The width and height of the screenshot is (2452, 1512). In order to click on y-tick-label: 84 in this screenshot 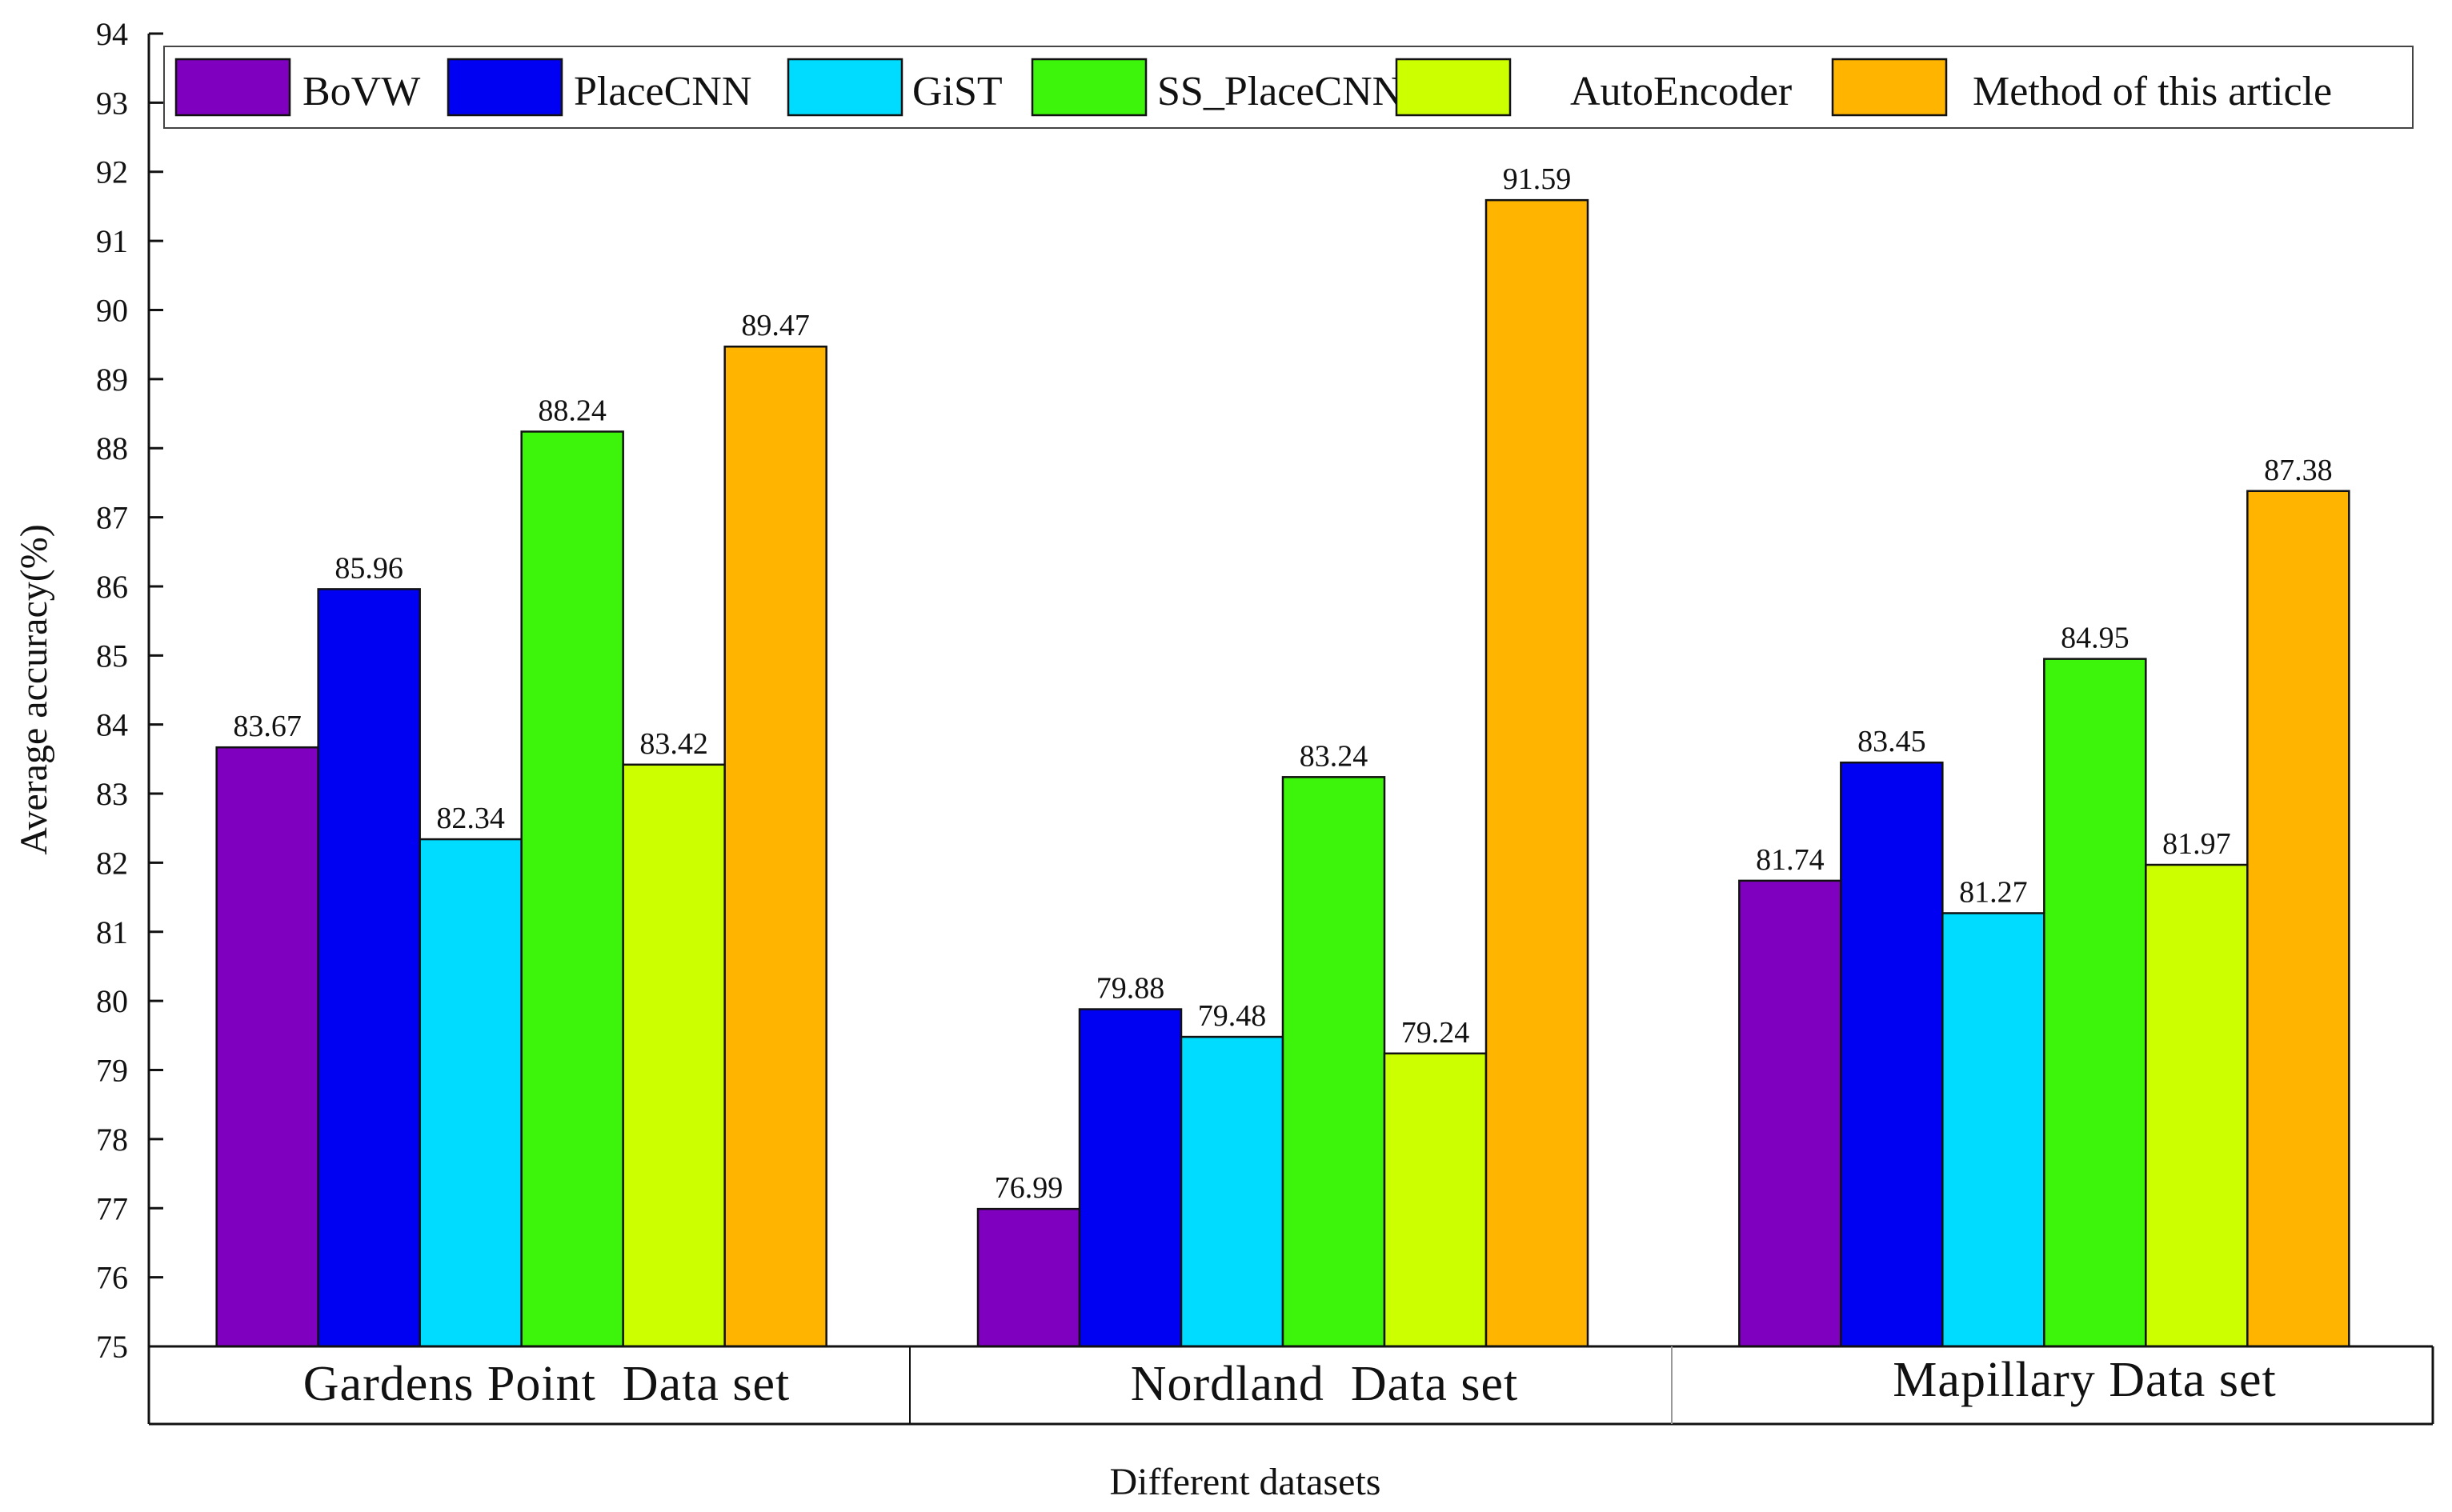, I will do `click(112, 725)`.